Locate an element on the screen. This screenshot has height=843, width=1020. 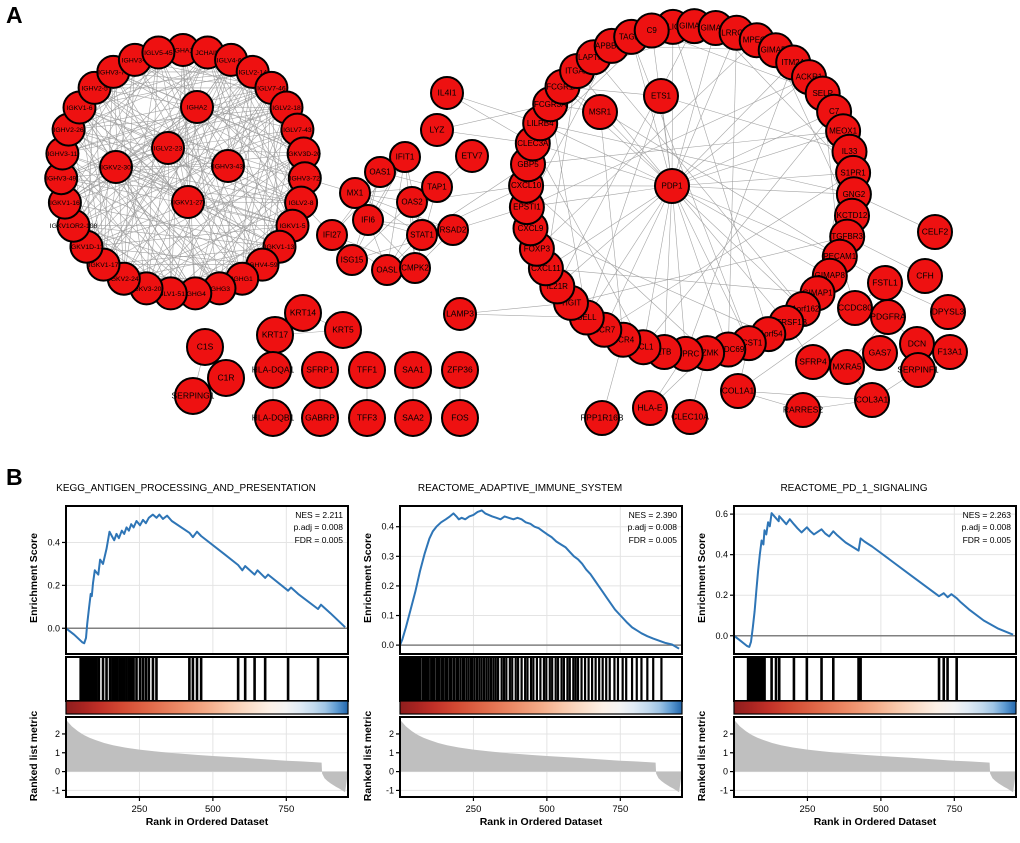
svg-text: HLA-DQA1 is located at coordinates (273, 370).